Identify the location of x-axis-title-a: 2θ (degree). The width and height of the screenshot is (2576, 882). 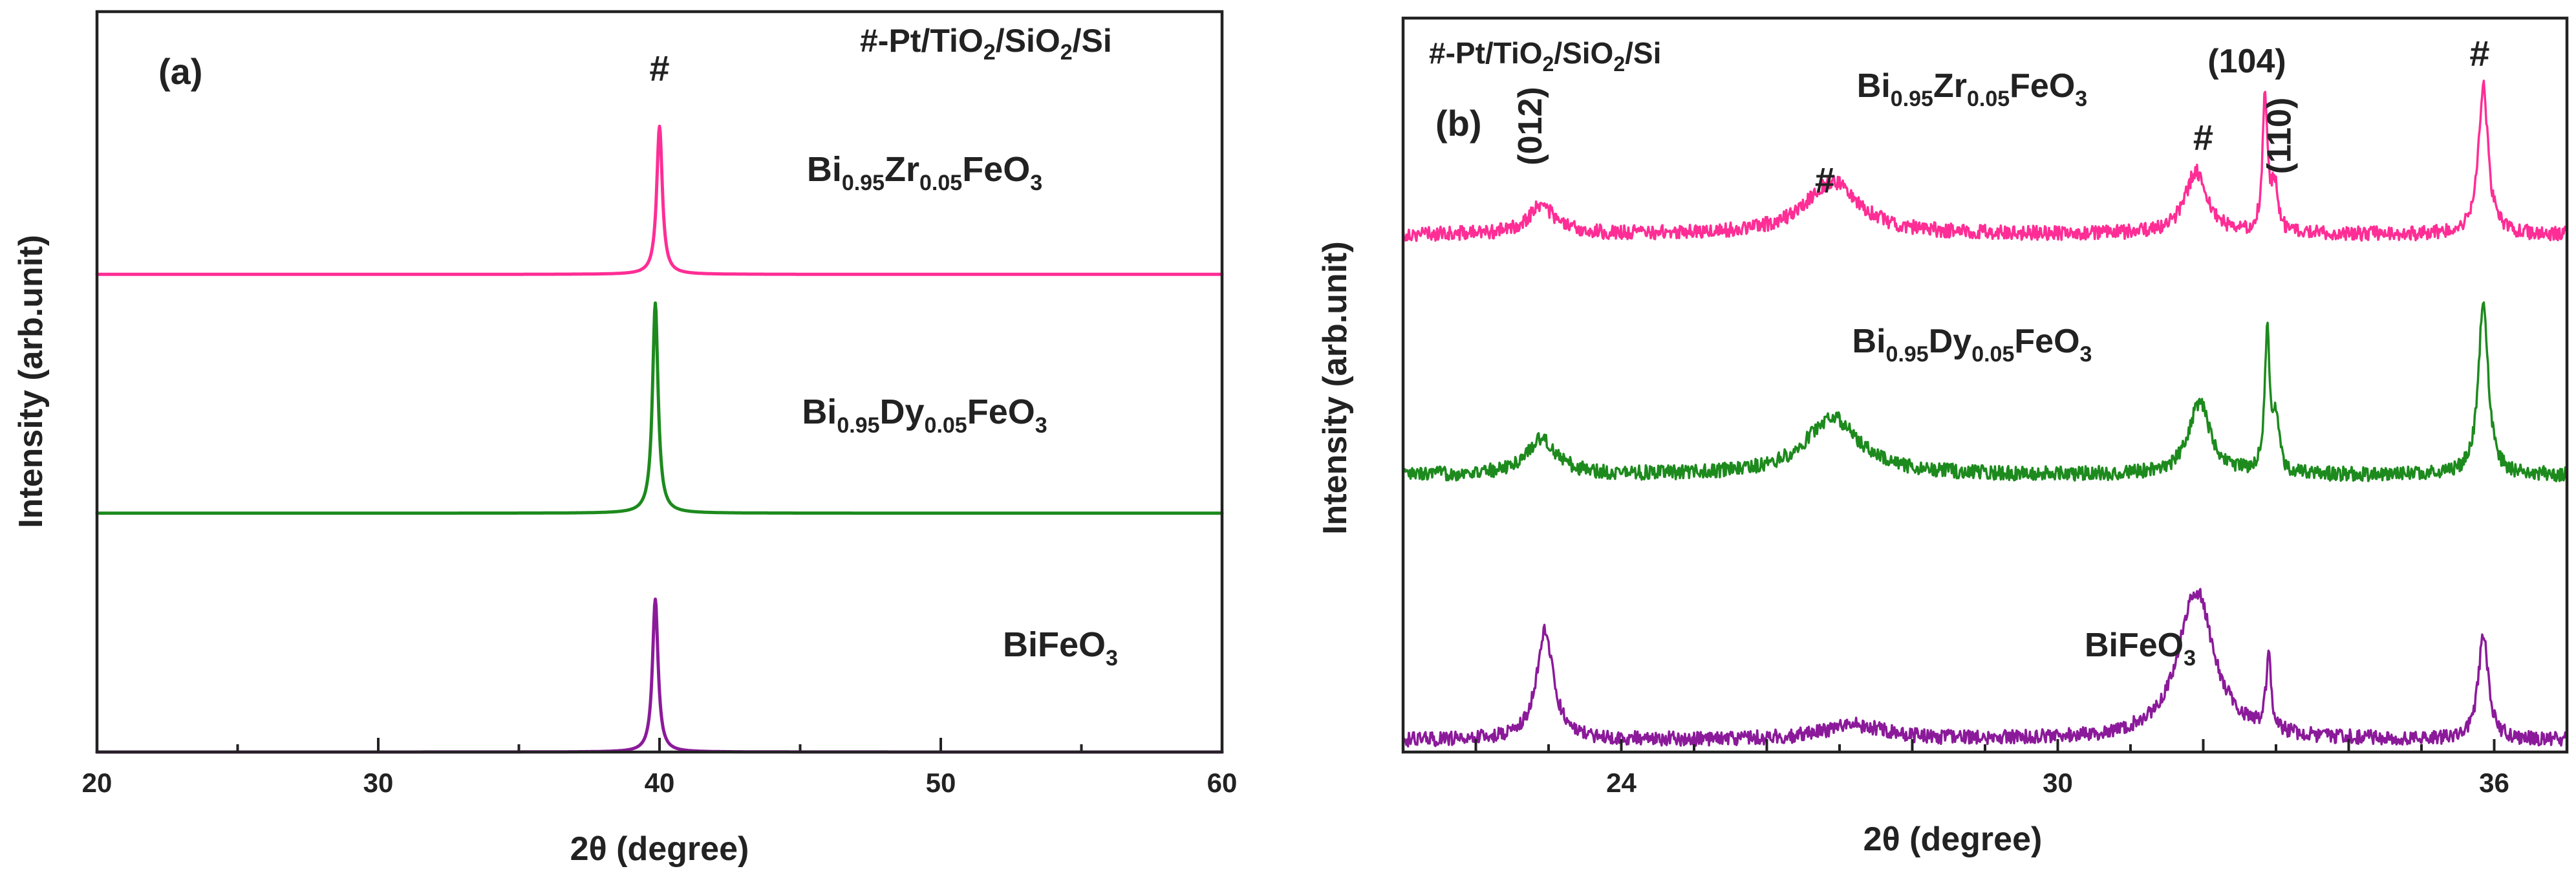
(659, 849).